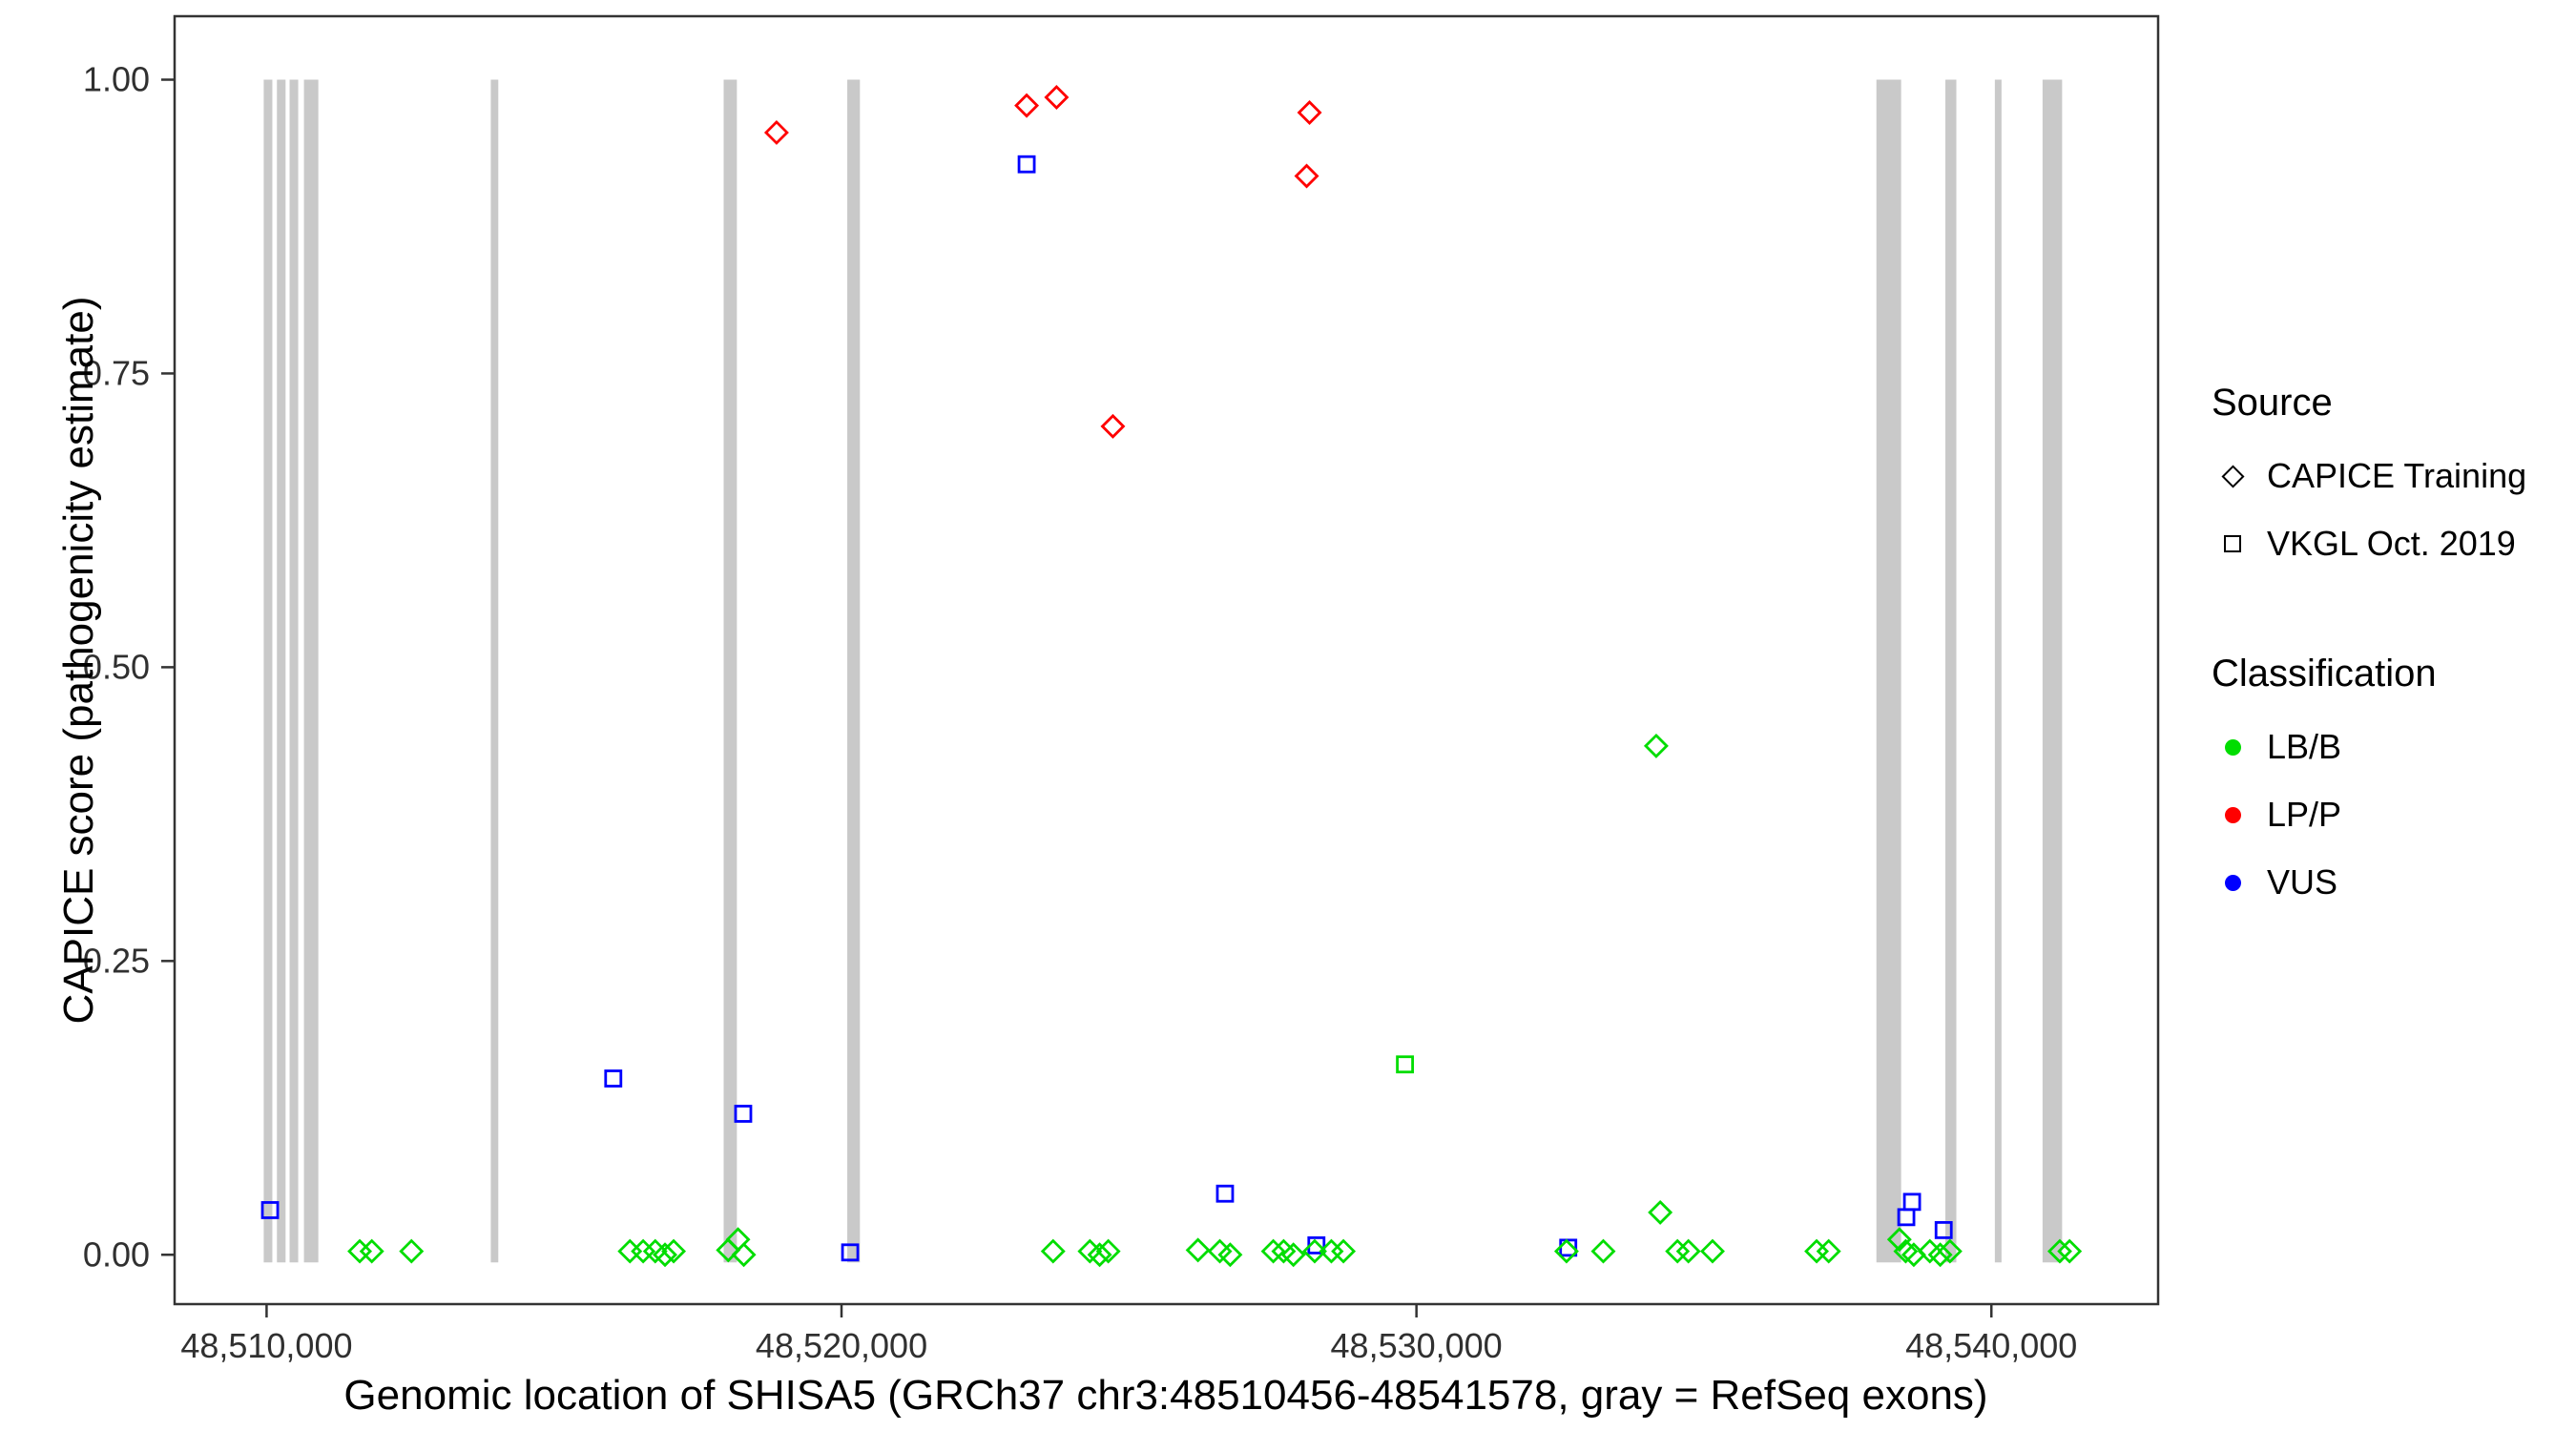 This screenshot has height=1431, width=2576. Describe the element at coordinates (2272, 403) in the screenshot. I see `legend-source-title: Source` at that location.